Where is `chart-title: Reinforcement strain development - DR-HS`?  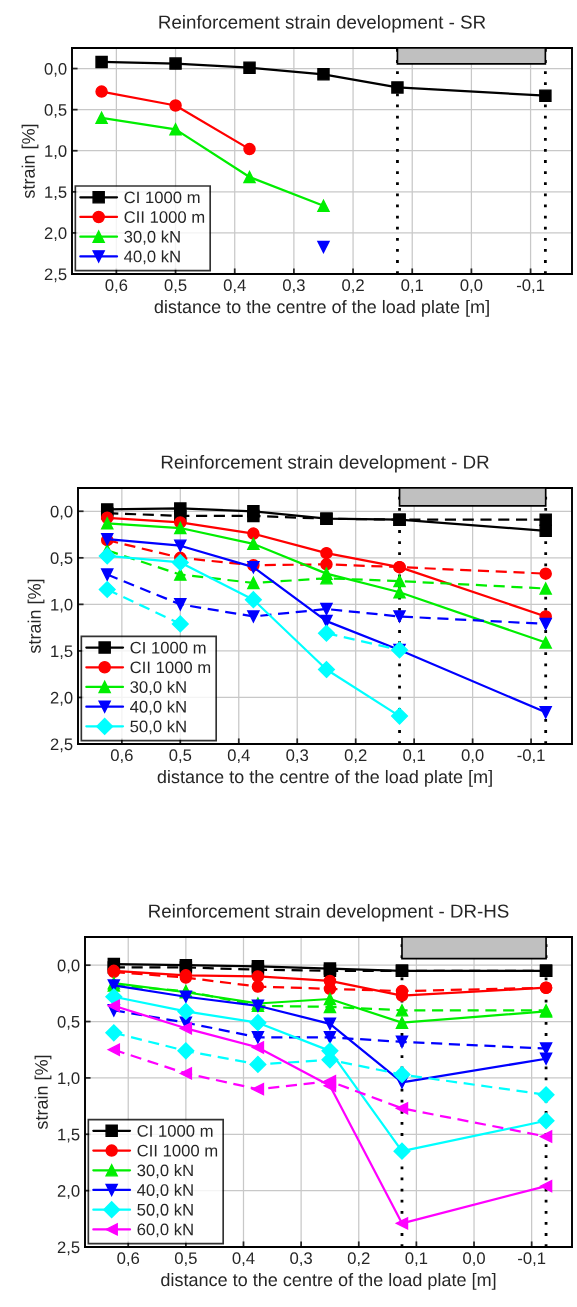 chart-title: Reinforcement strain development - DR-HS is located at coordinates (329, 912).